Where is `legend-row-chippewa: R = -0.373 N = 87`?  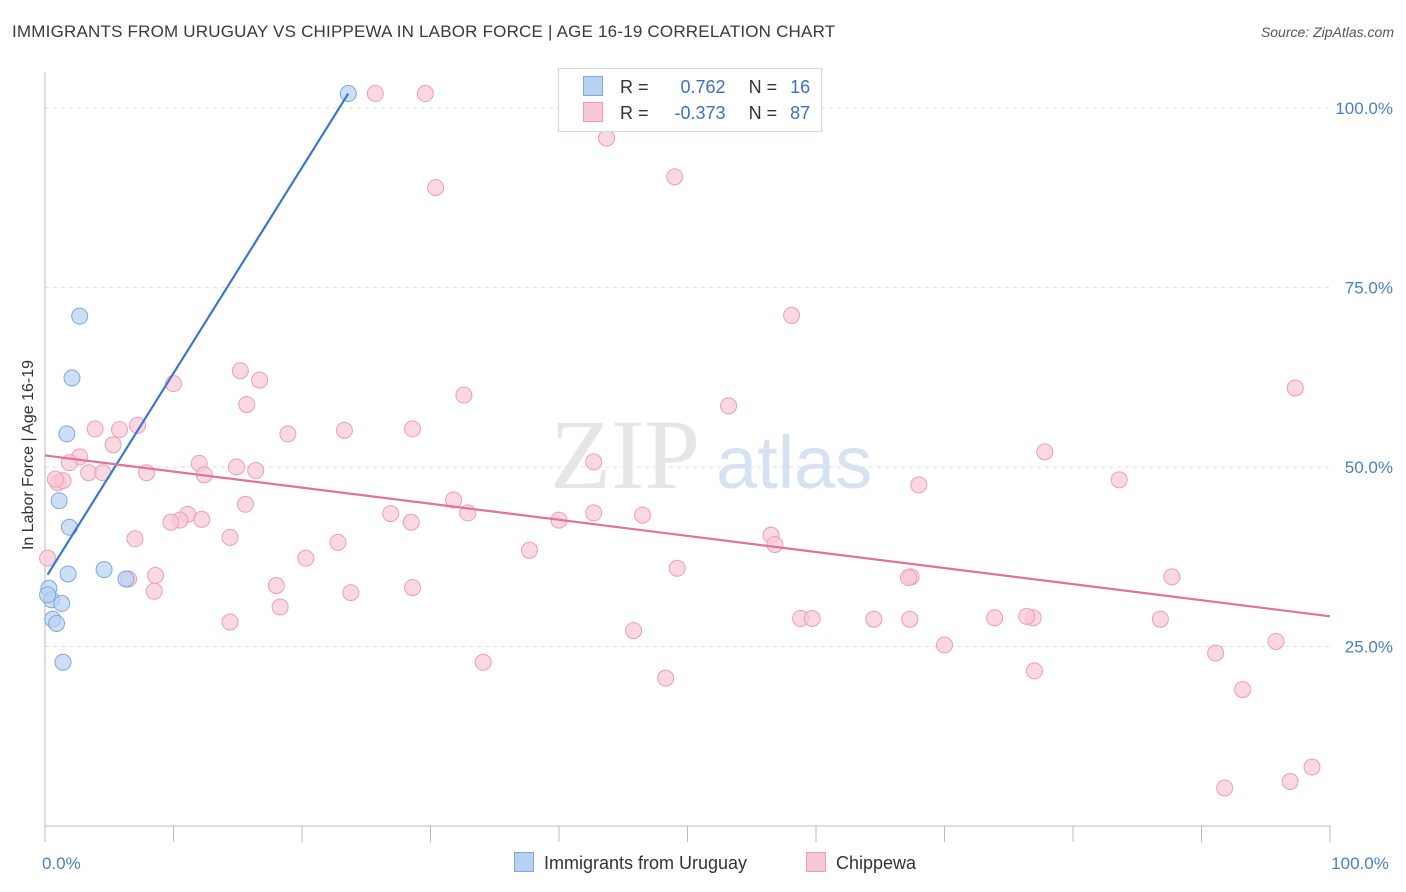
legend-row-chippewa: R = -0.373 N = 87 is located at coordinates (696, 114).